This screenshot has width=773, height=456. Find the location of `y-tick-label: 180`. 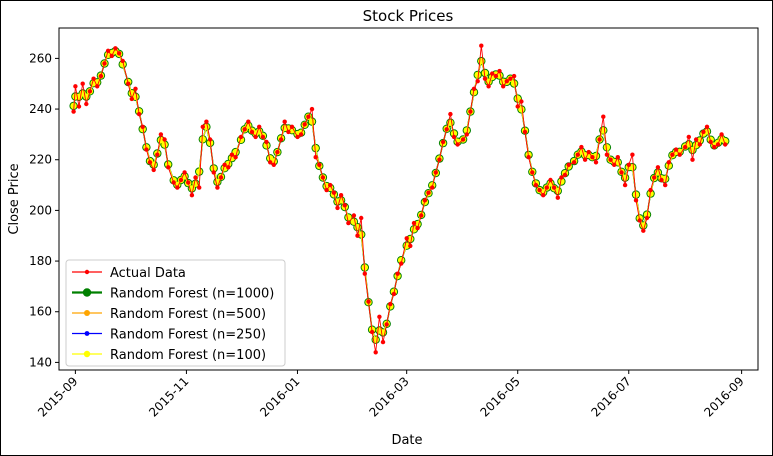

y-tick-label: 180 is located at coordinates (40, 261).